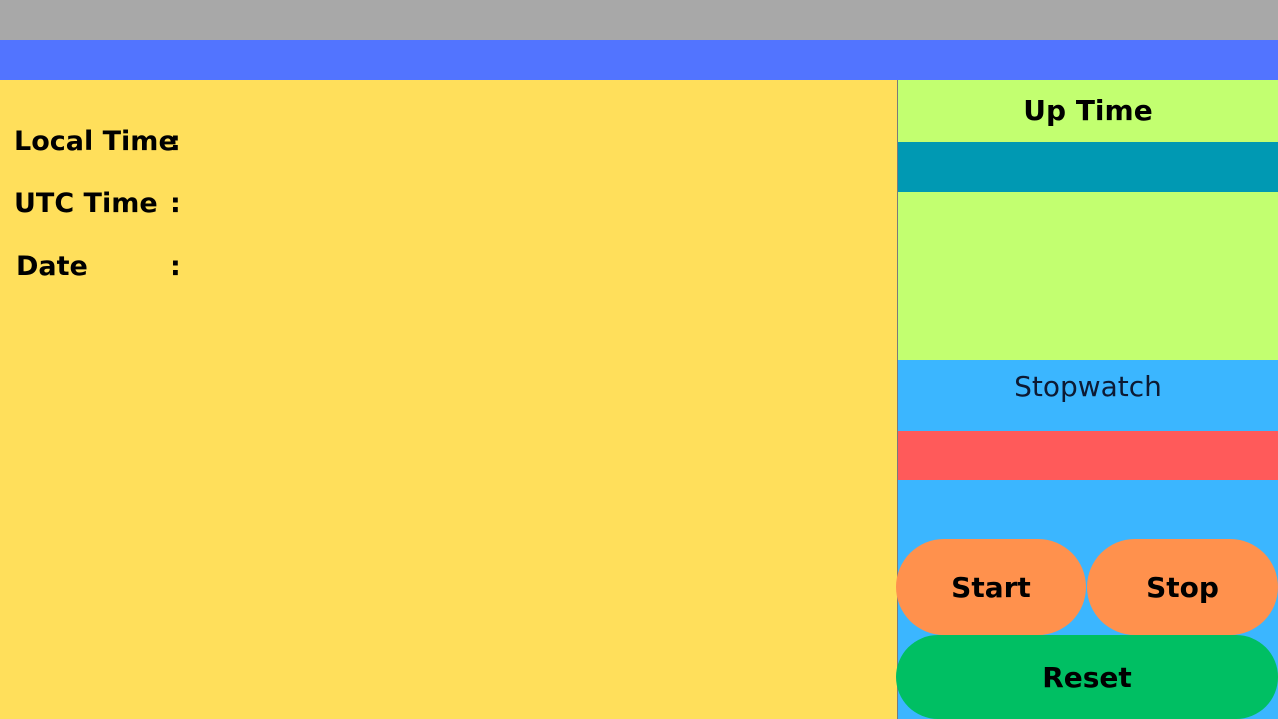 The width and height of the screenshot is (1278, 719). I want to click on stopwatch-title: Stopwatch, so click(1088, 386).